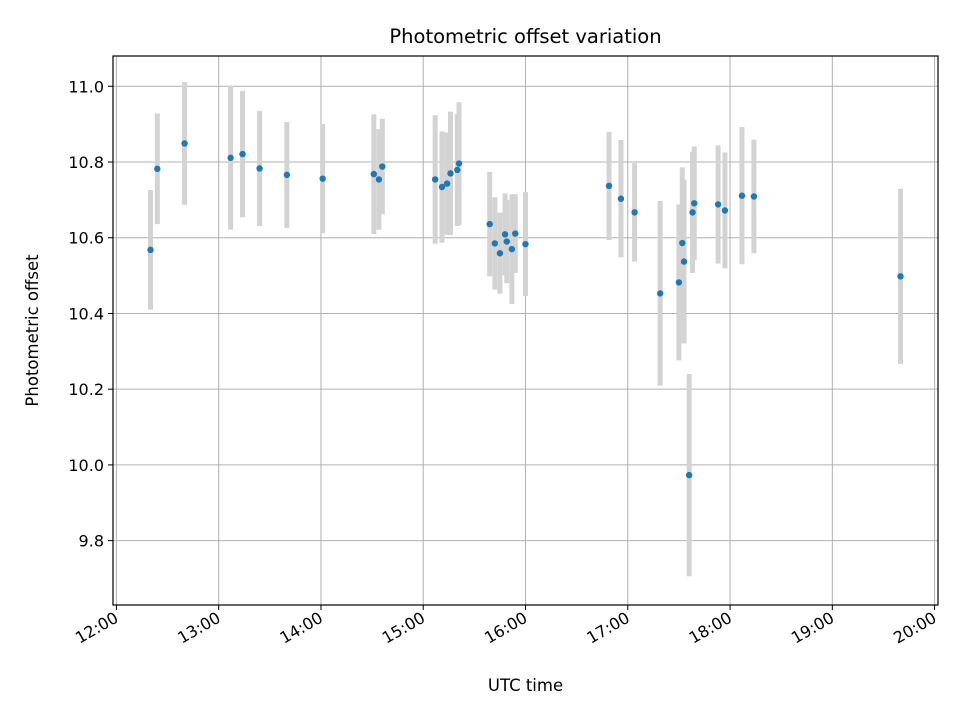  What do you see at coordinates (525, 685) in the screenshot?
I see `x-axis-label: UTC time` at bounding box center [525, 685].